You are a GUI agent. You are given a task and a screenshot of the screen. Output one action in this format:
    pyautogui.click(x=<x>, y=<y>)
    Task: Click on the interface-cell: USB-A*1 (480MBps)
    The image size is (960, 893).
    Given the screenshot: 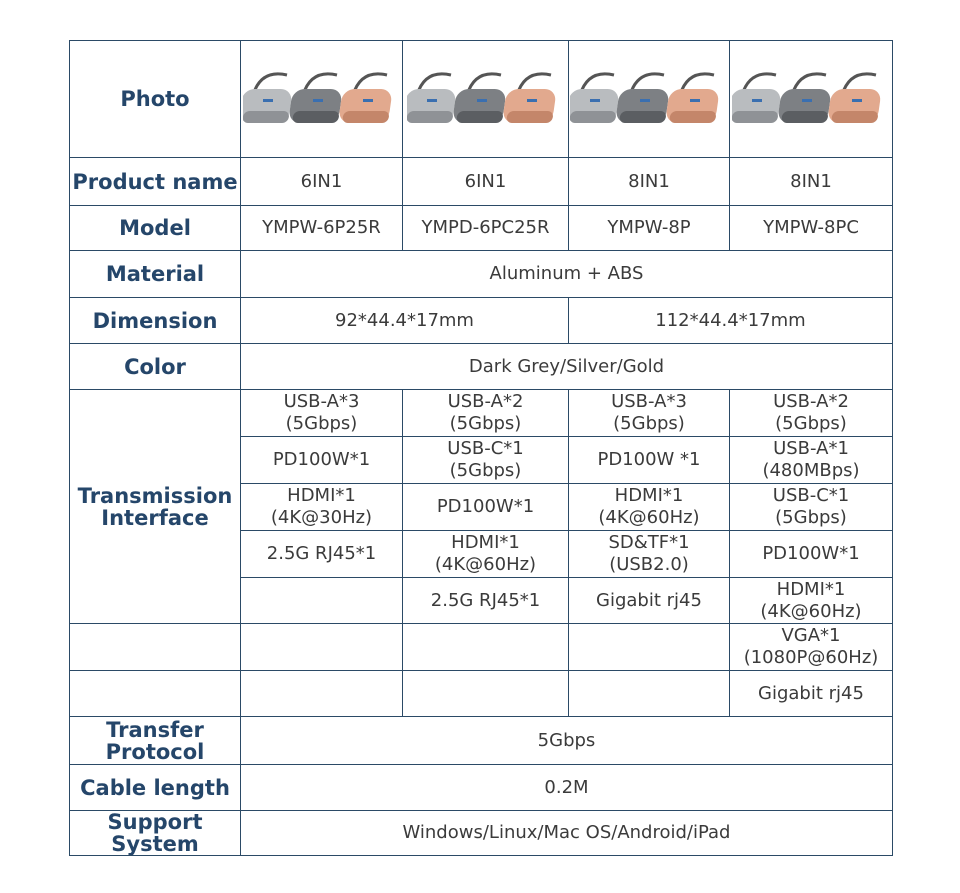 What is the action you would take?
    pyautogui.click(x=811, y=460)
    